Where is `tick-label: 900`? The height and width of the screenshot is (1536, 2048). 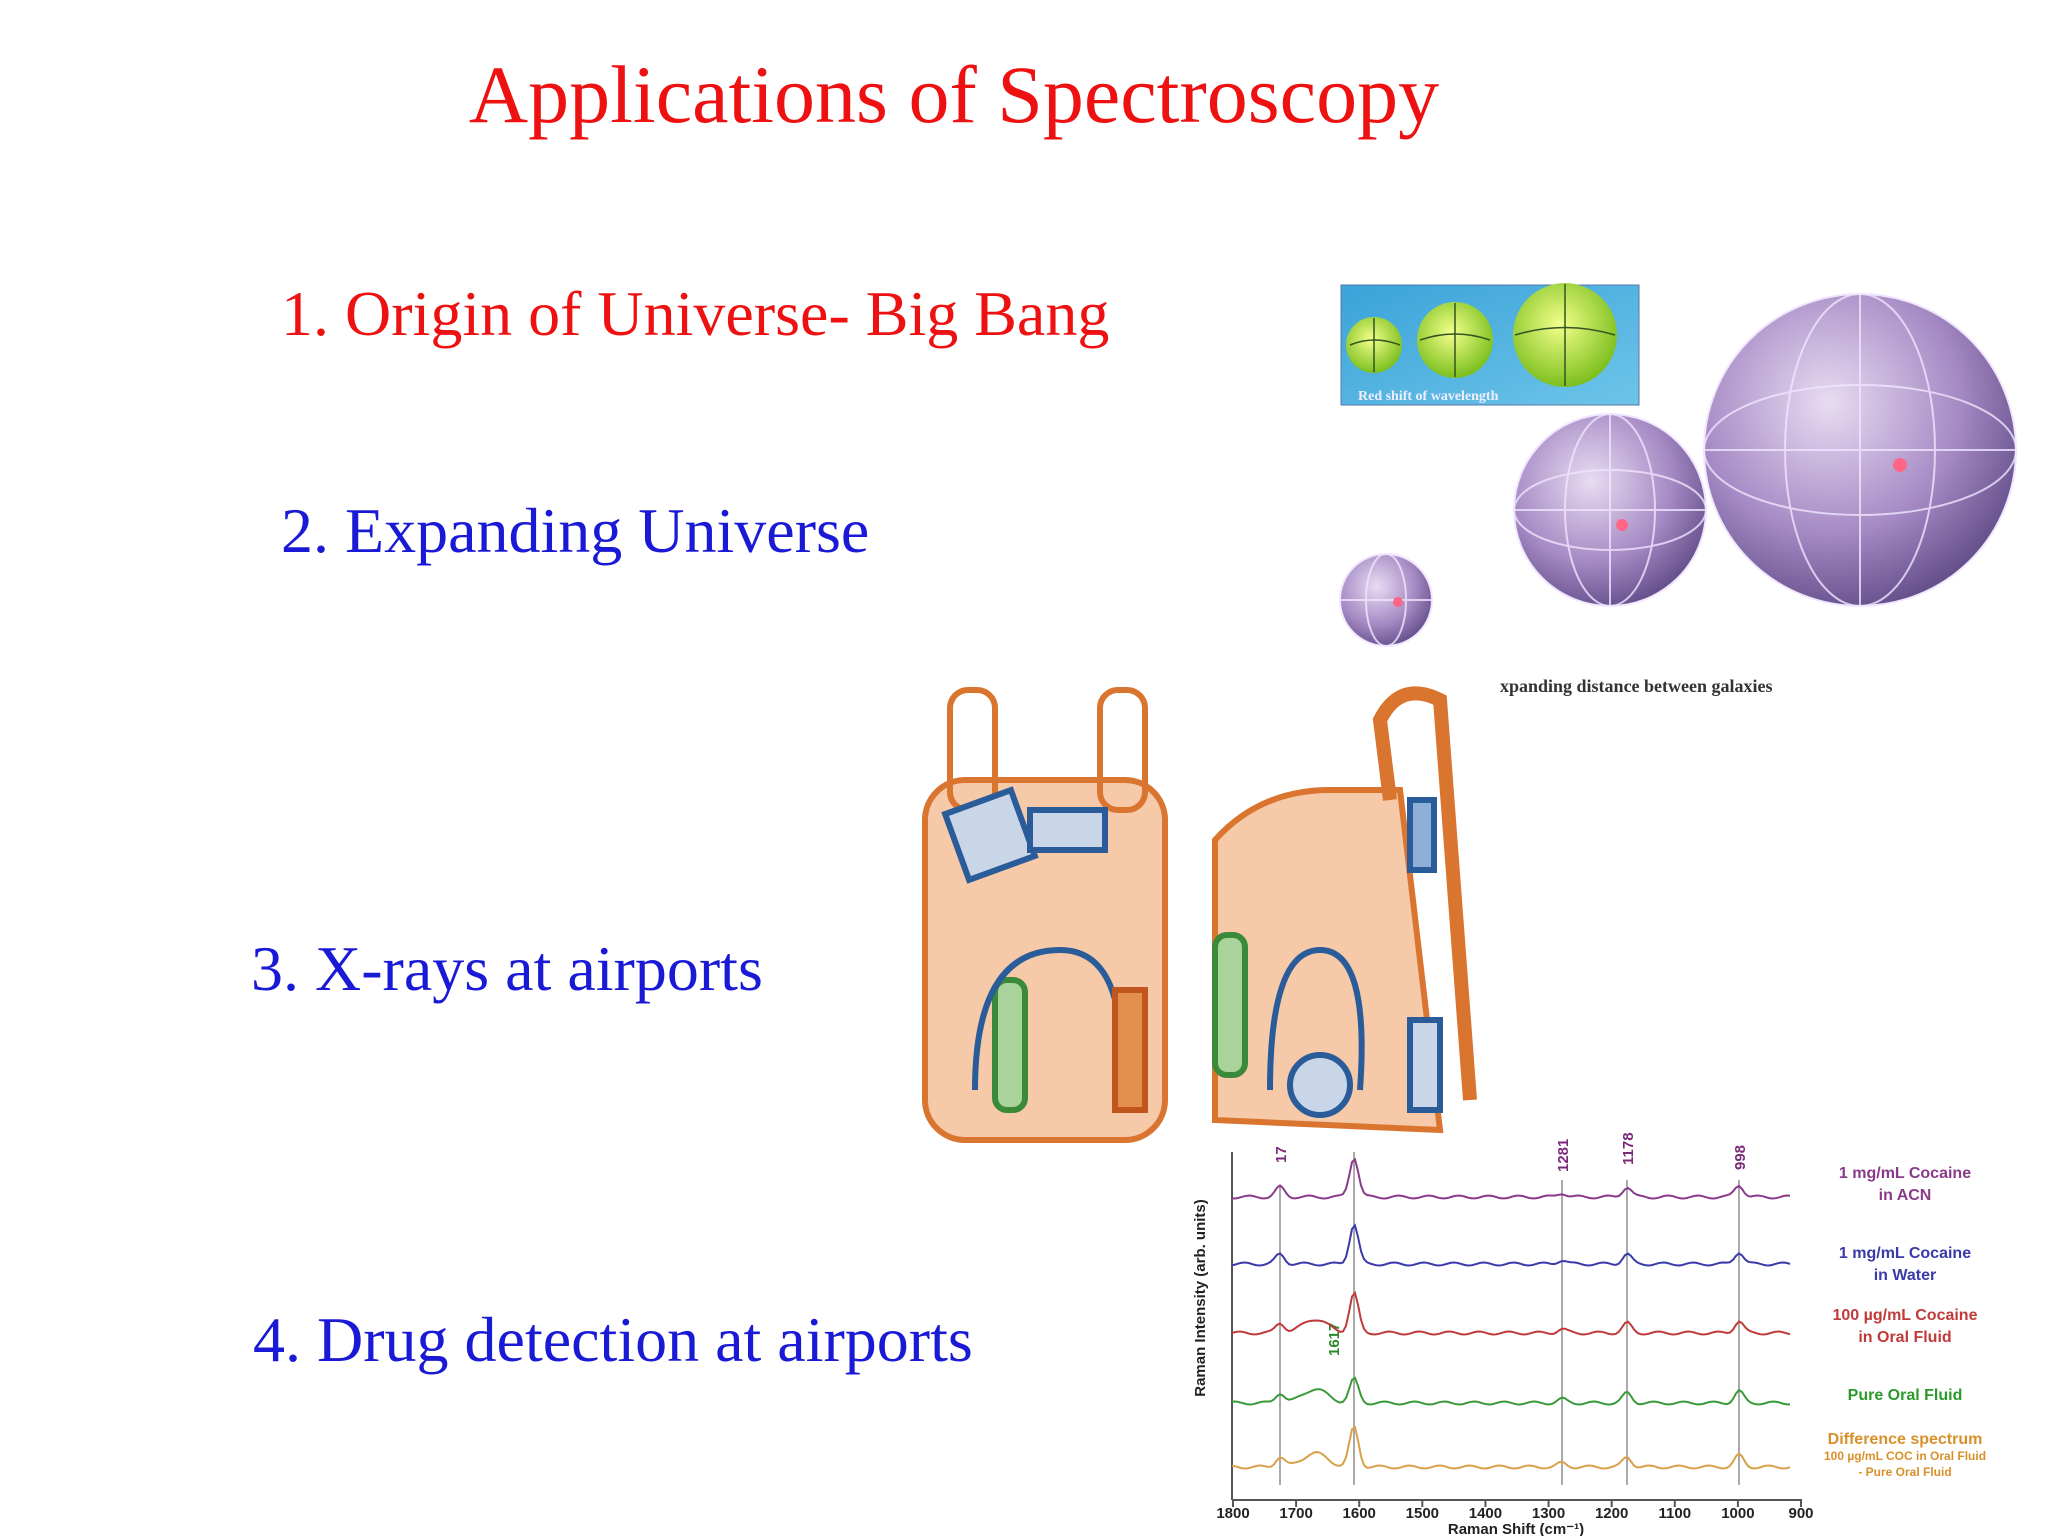 tick-label: 900 is located at coordinates (1800, 1513).